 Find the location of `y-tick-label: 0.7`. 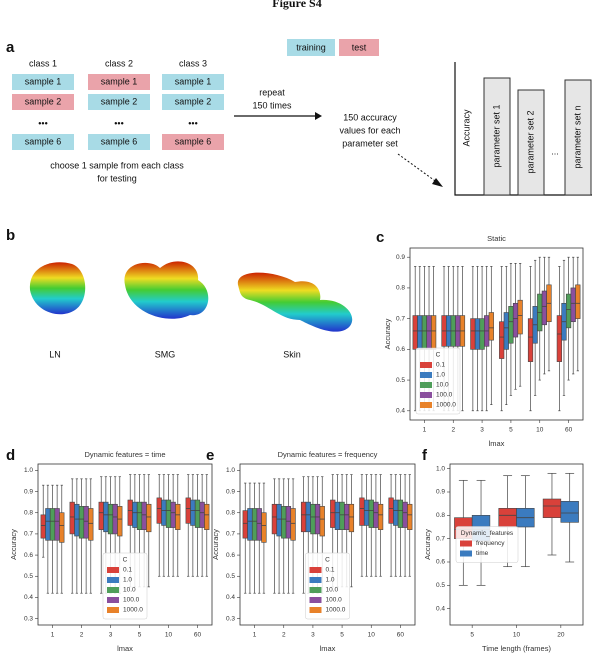

y-tick-label: 0.7 is located at coordinates (28, 534).